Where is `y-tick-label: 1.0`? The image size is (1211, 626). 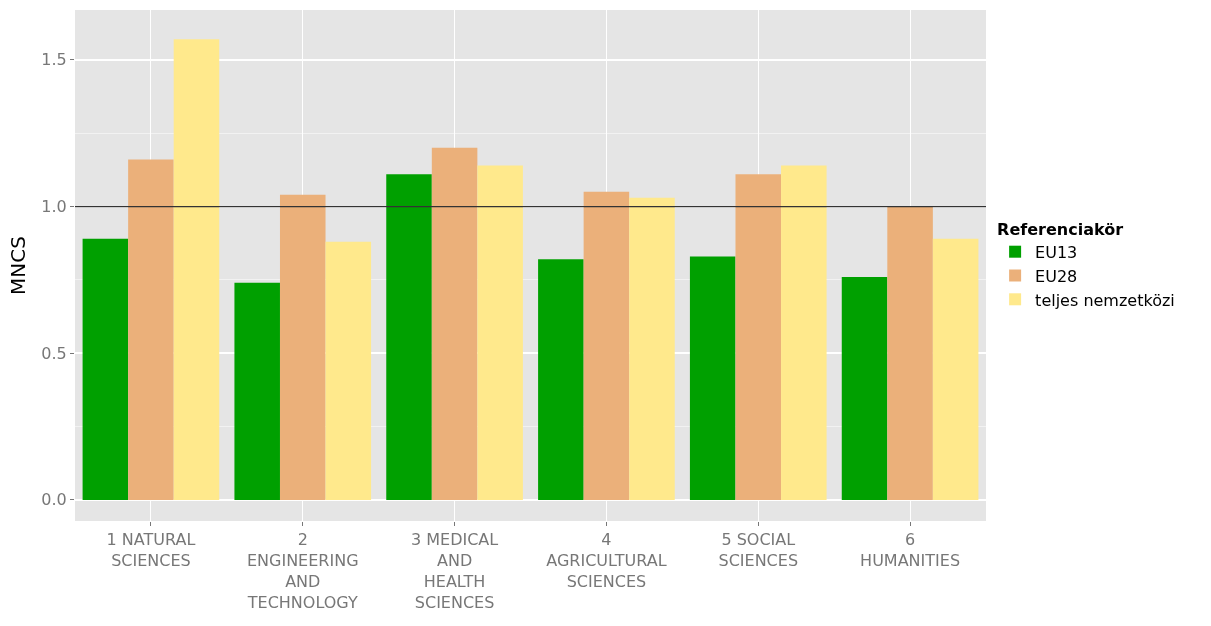 y-tick-label: 1.0 is located at coordinates (54, 207).